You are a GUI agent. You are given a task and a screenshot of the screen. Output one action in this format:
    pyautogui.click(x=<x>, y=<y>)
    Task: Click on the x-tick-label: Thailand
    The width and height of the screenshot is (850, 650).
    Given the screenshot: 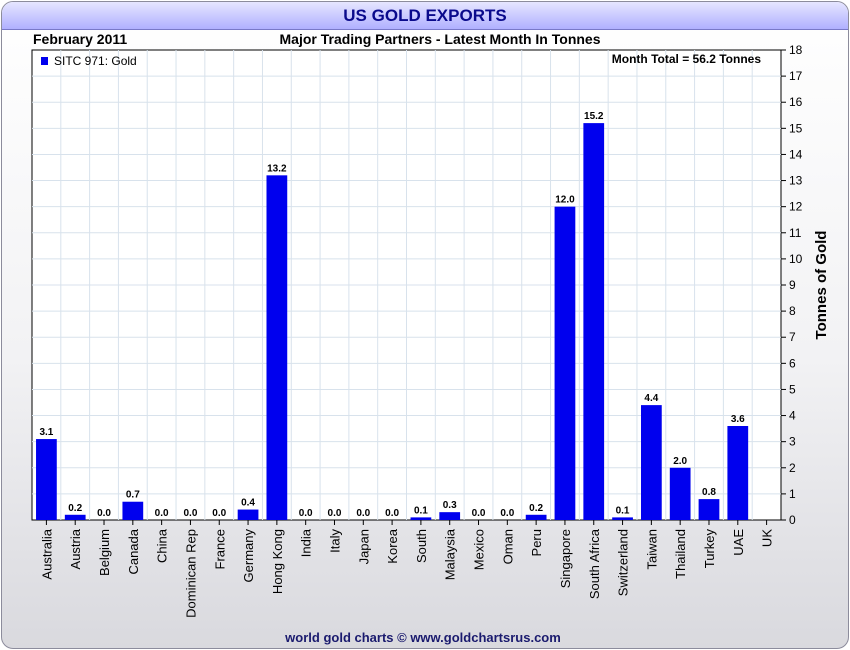 What is the action you would take?
    pyautogui.click(x=680, y=554)
    